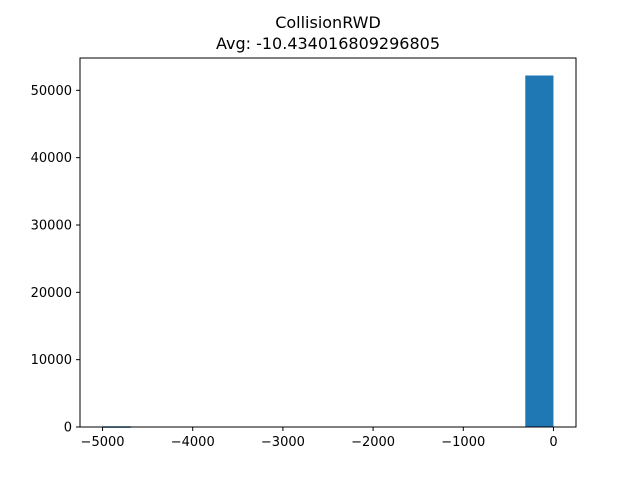  What do you see at coordinates (103, 442) in the screenshot?
I see `x-tick-label: −5000` at bounding box center [103, 442].